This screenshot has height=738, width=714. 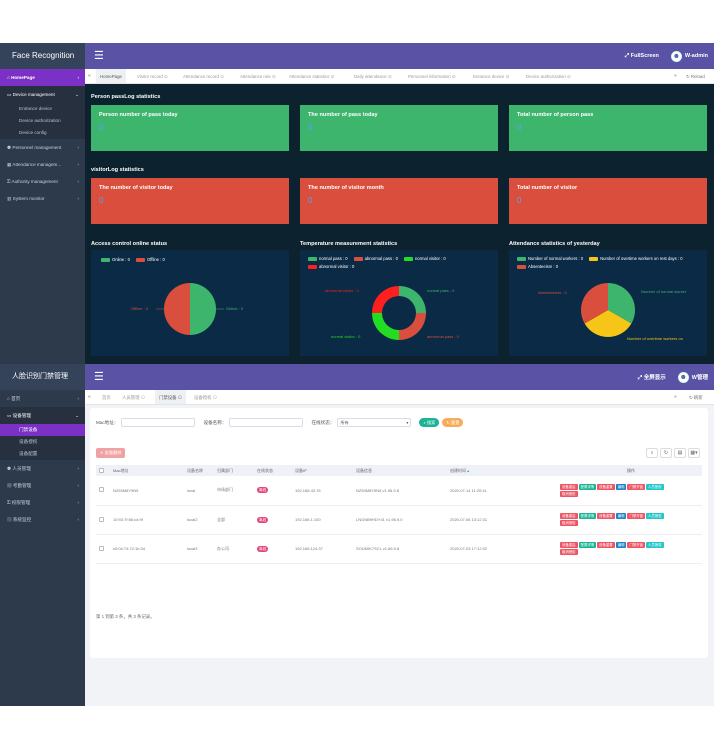 I want to click on select-all-checkbox, so click(x=101, y=470).